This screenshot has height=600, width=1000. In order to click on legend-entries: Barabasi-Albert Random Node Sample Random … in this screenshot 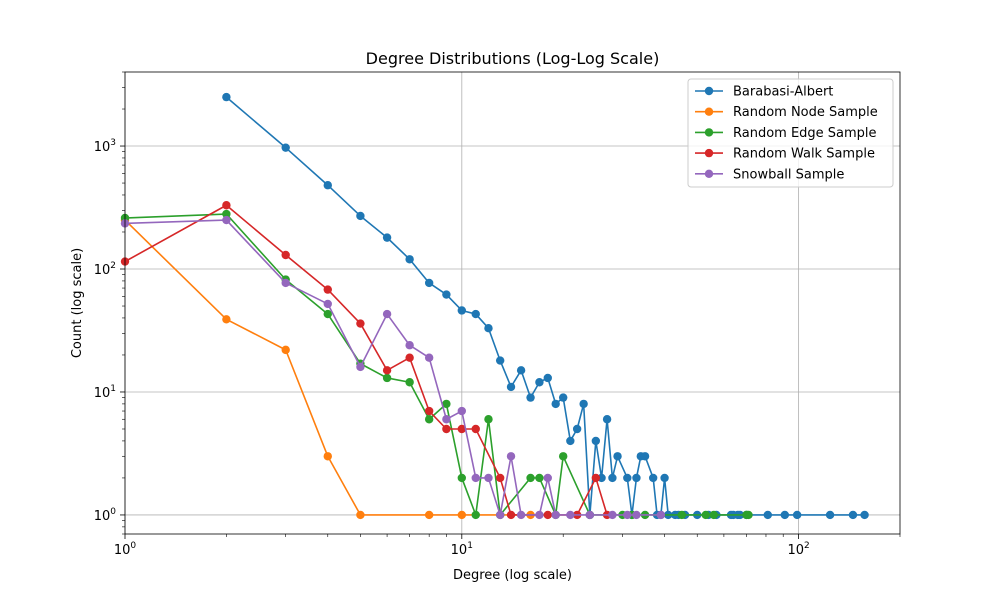, I will do `click(786, 133)`.